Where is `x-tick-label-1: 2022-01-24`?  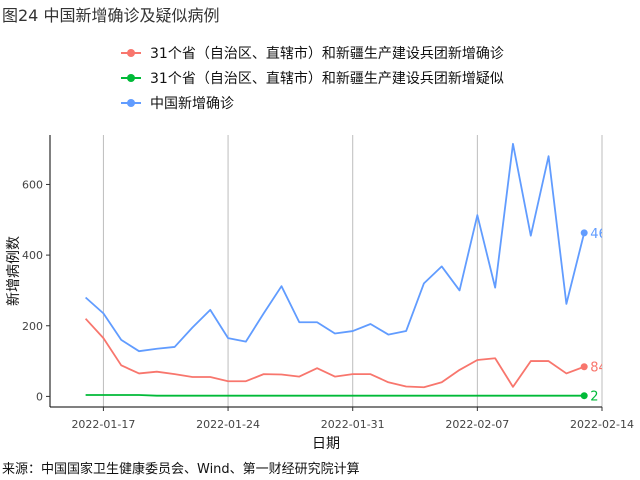
x-tick-label-1: 2022-01-24 is located at coordinates (228, 424).